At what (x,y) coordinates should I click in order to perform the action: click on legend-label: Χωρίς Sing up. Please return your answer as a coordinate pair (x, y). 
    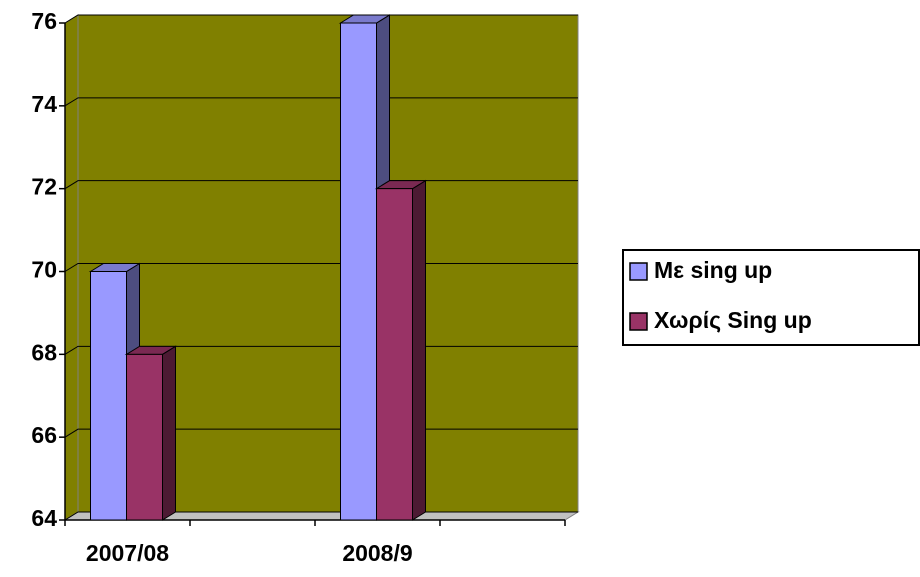
    Looking at the image, I should click on (733, 320).